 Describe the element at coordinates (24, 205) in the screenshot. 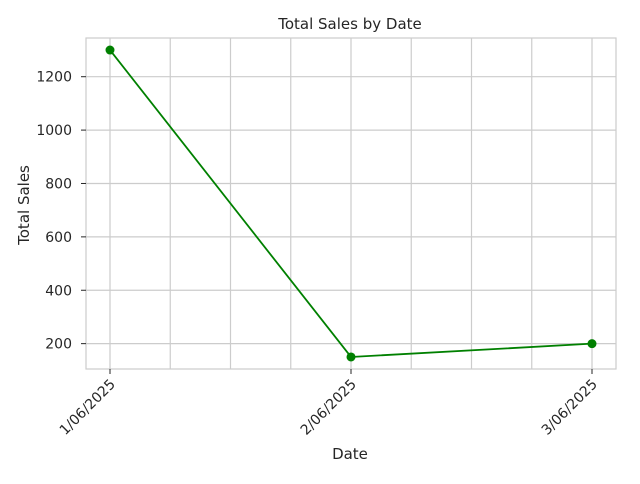

I see `y-axis-label: Total Sales` at that location.